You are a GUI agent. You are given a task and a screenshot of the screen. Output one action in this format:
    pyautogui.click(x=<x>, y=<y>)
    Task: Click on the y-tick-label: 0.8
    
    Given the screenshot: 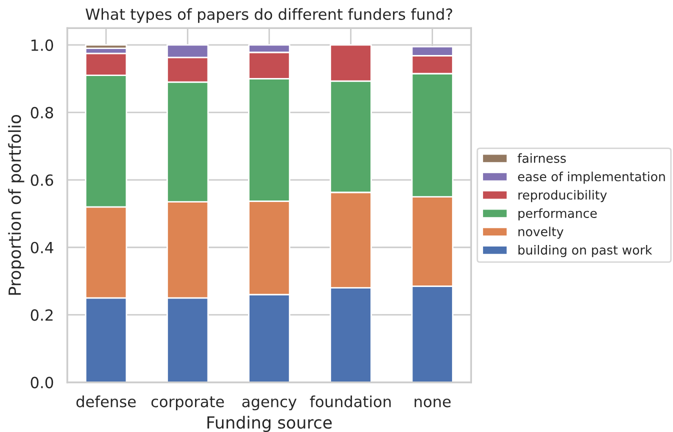 What is the action you would take?
    pyautogui.click(x=42, y=112)
    